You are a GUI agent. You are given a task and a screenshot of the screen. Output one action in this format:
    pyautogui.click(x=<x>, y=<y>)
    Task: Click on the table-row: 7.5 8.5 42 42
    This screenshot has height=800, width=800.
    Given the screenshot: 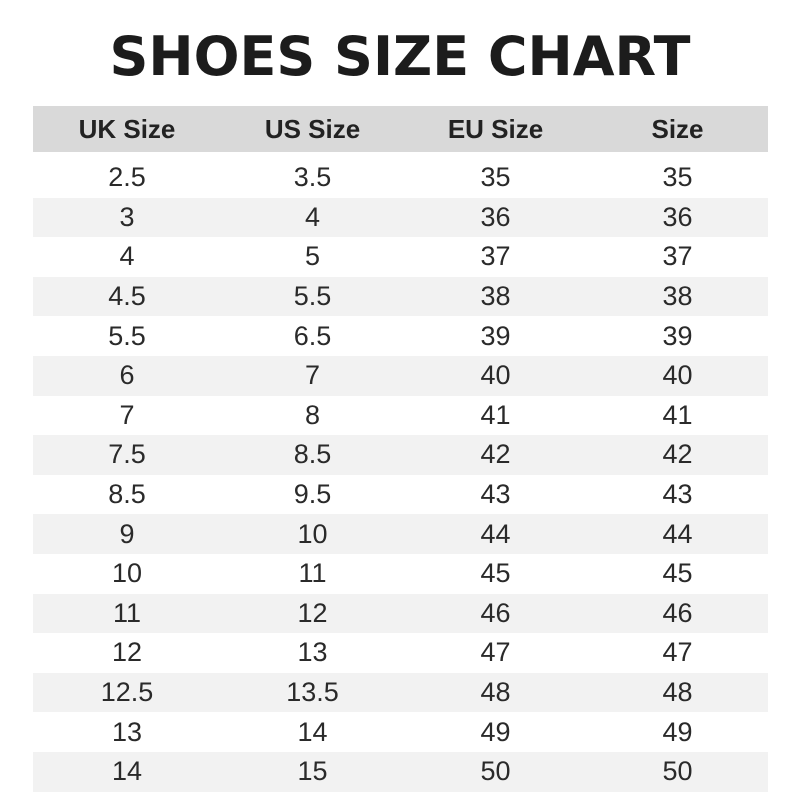 What is the action you would take?
    pyautogui.click(x=400, y=455)
    